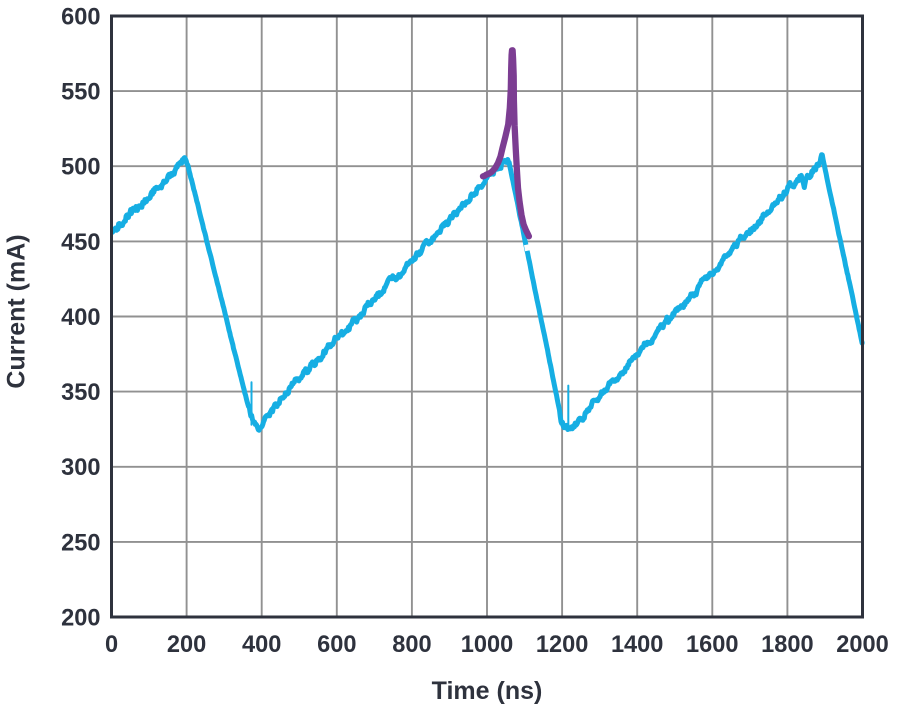  What do you see at coordinates (787, 645) in the screenshot?
I see `svg-text: 1800` at bounding box center [787, 645].